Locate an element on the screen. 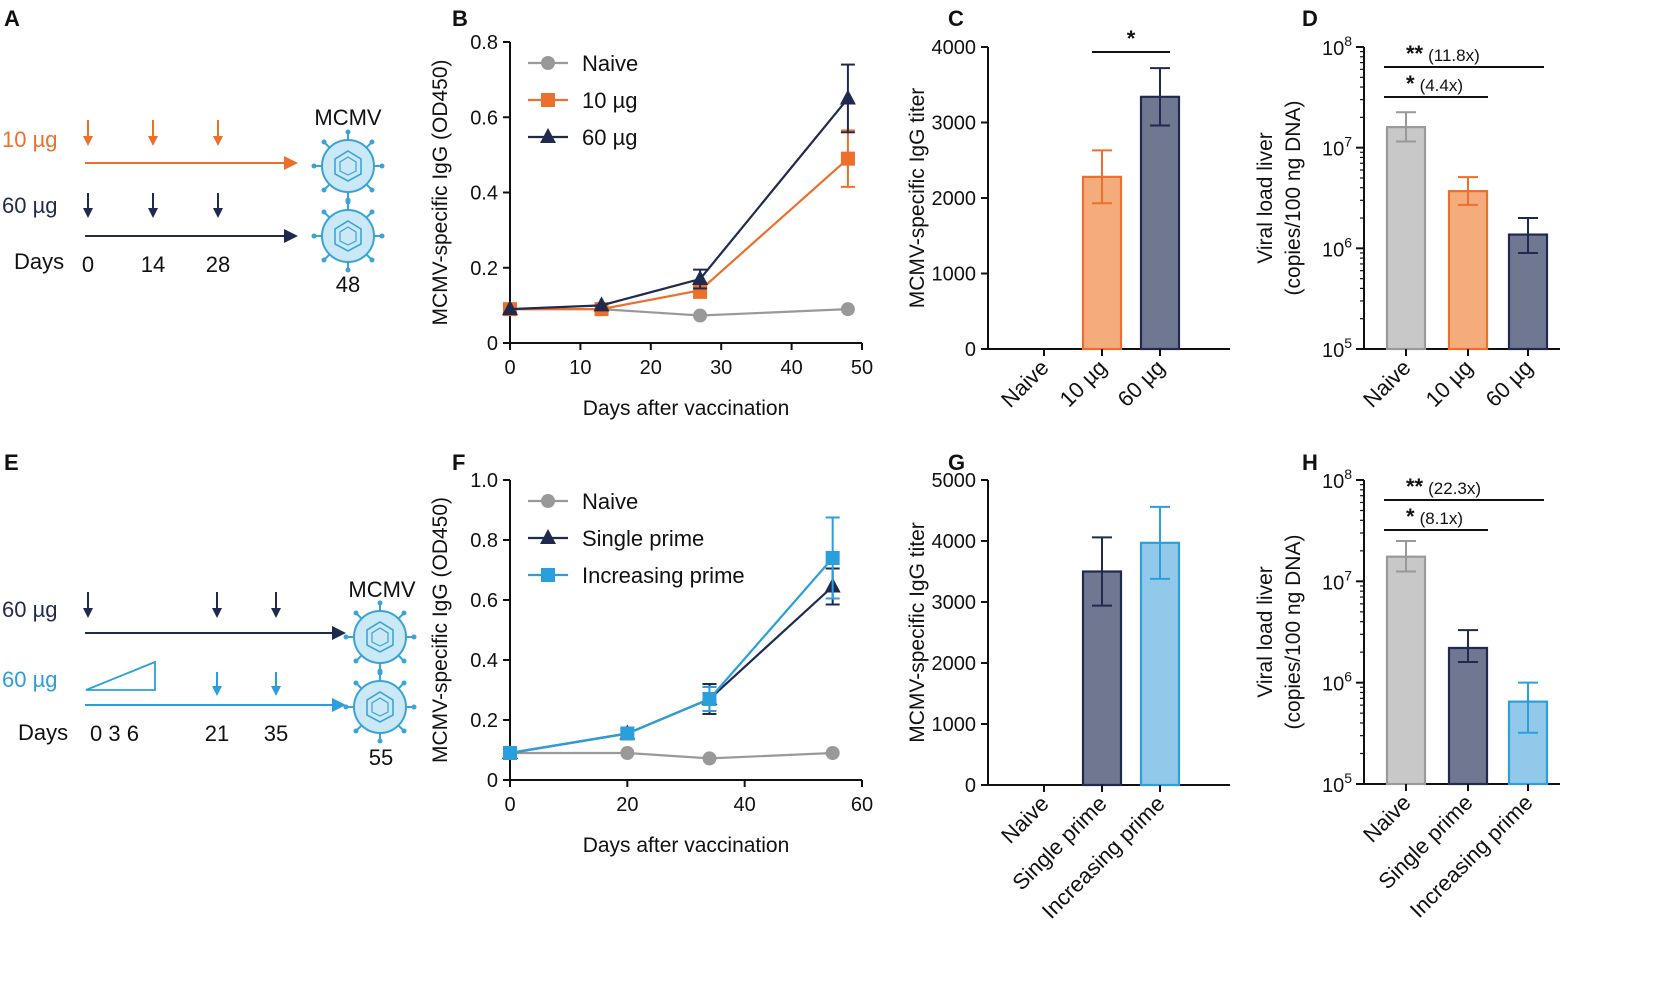 The image size is (1653, 999). vaccination-arrows-10ug is located at coordinates (190, 145).